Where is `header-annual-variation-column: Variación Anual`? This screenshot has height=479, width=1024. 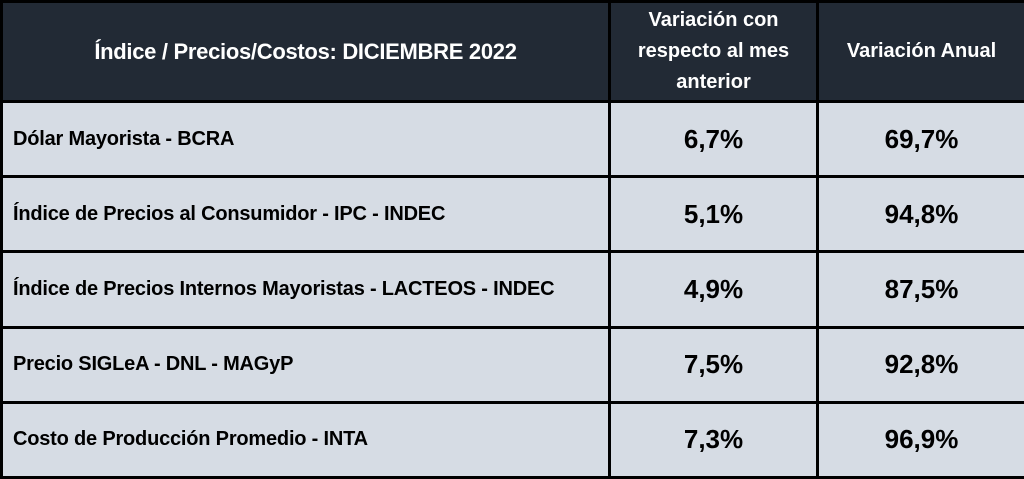
header-annual-variation-column: Variación Anual is located at coordinates (920, 51).